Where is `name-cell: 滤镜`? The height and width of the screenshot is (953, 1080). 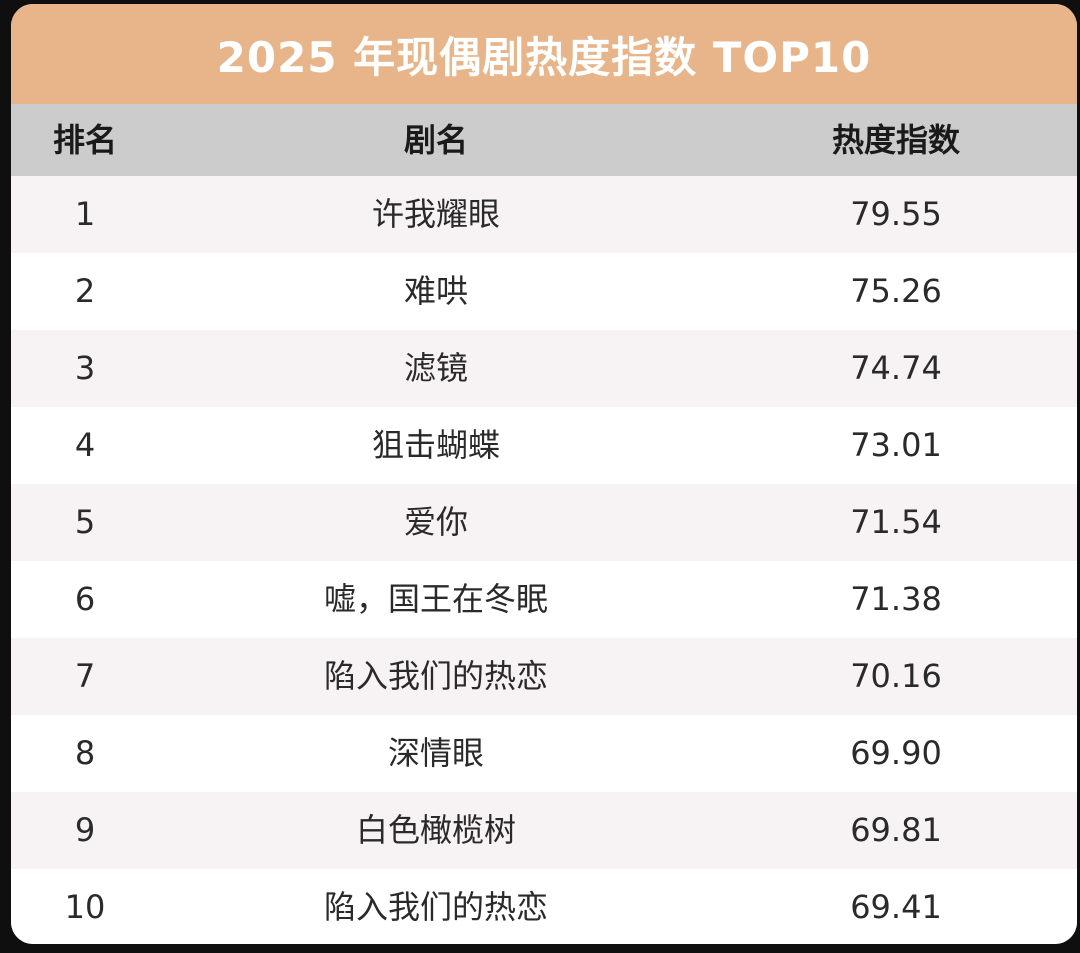 name-cell: 滤镜 is located at coordinates (435, 368).